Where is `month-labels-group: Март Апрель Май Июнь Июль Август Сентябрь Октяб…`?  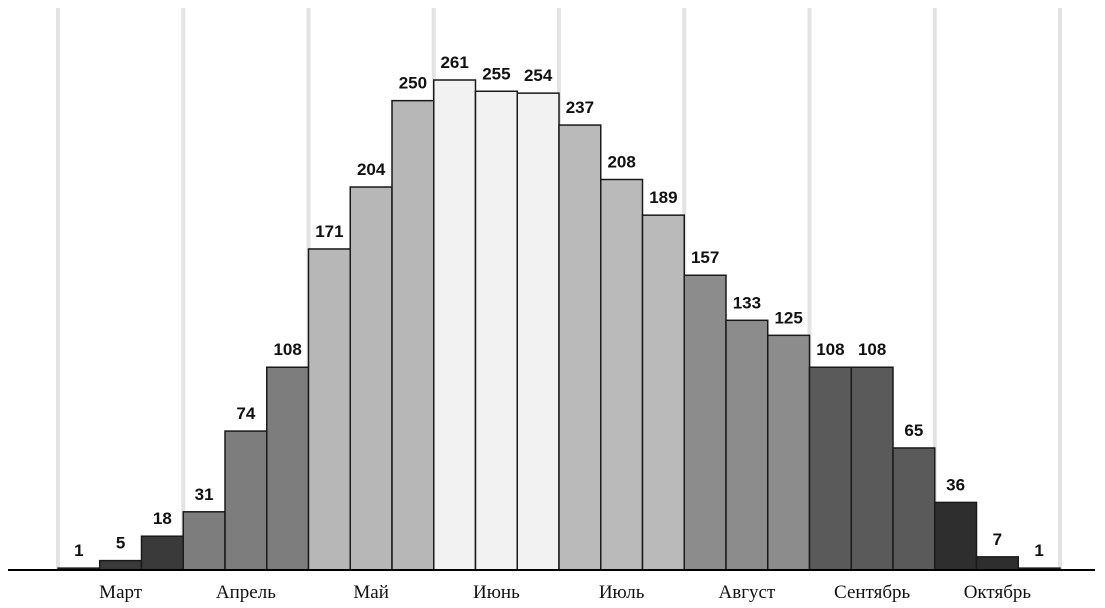 month-labels-group: Март Апрель Май Июнь Июль Август Сентябрь Октяб… is located at coordinates (565, 592).